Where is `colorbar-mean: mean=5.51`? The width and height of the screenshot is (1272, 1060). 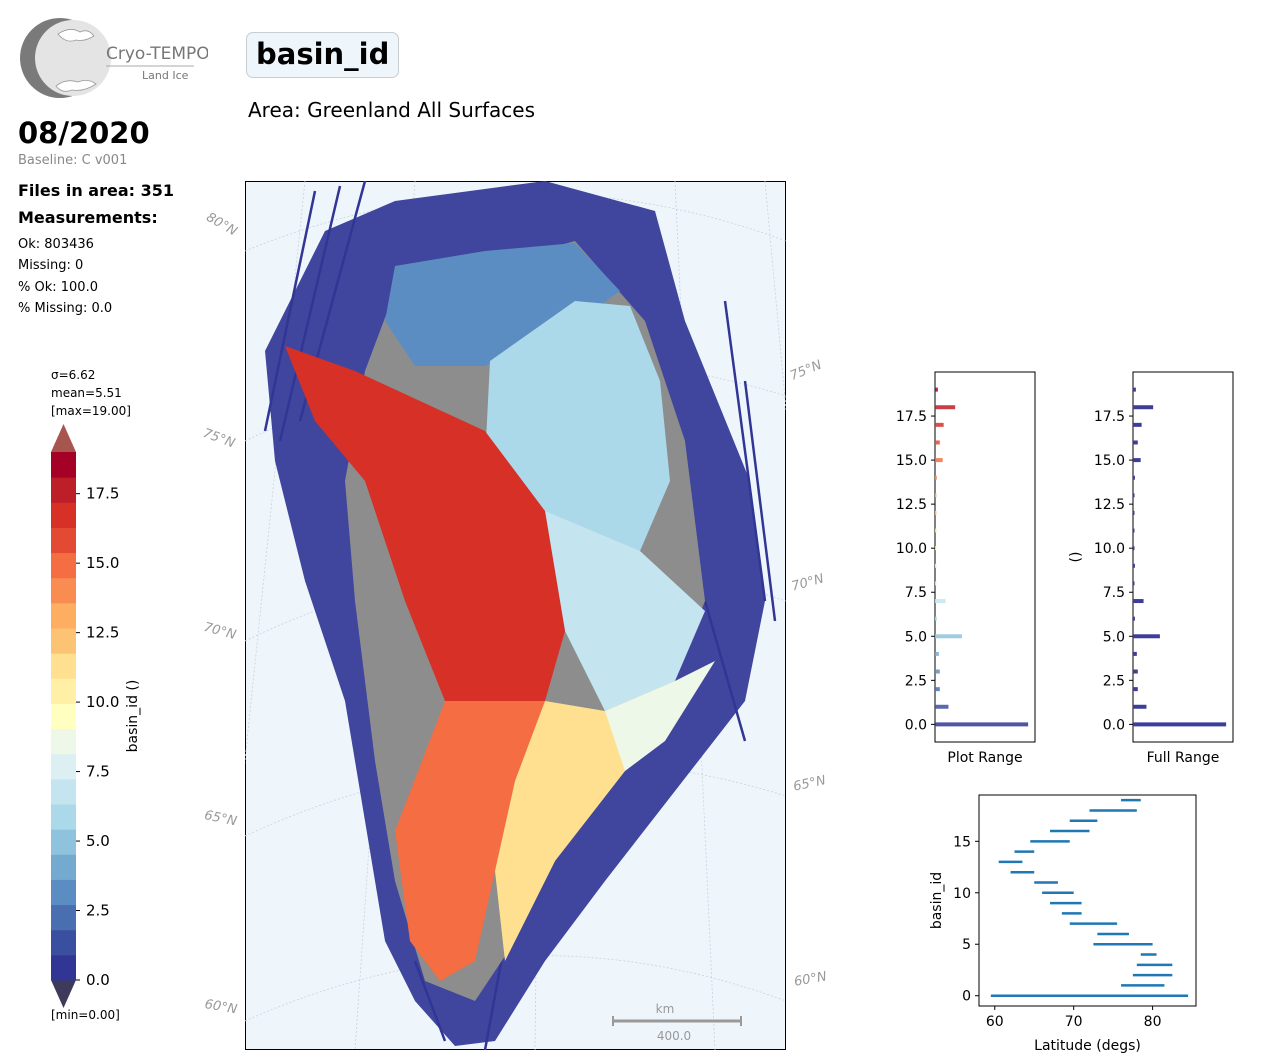
colorbar-mean: mean=5.51 is located at coordinates (86, 393).